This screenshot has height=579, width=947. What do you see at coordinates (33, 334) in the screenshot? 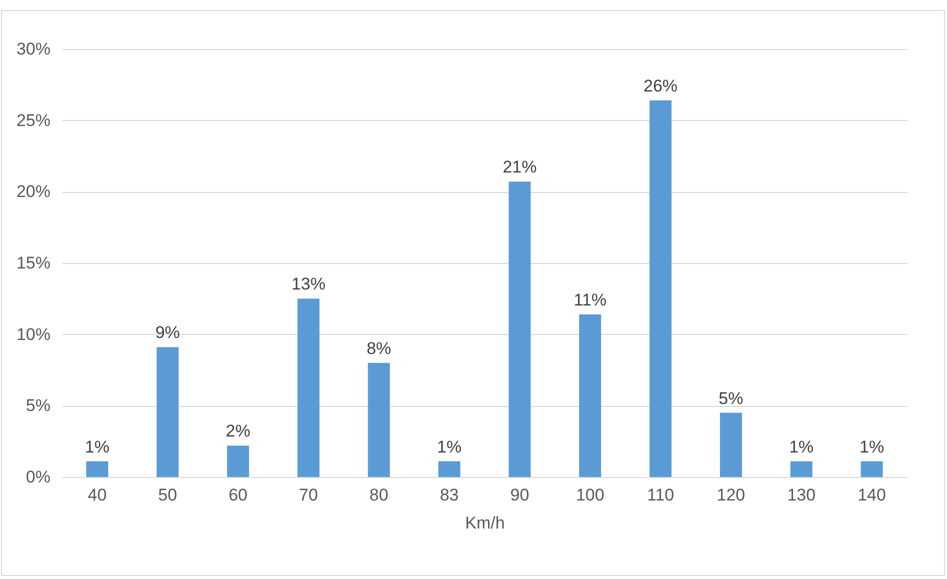
I see `y-tick-label: 10%` at bounding box center [33, 334].